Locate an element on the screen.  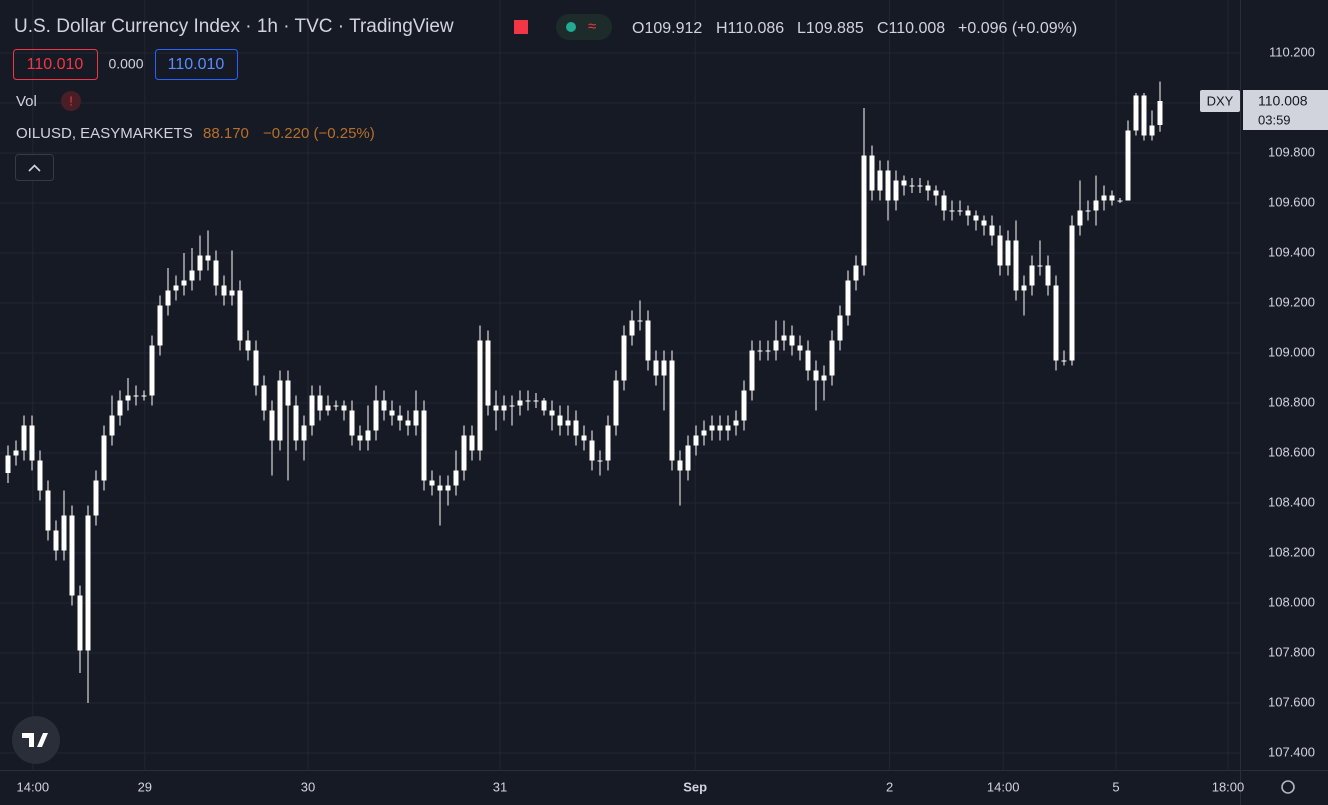
x-tick-label: 29 is located at coordinates (145, 786).